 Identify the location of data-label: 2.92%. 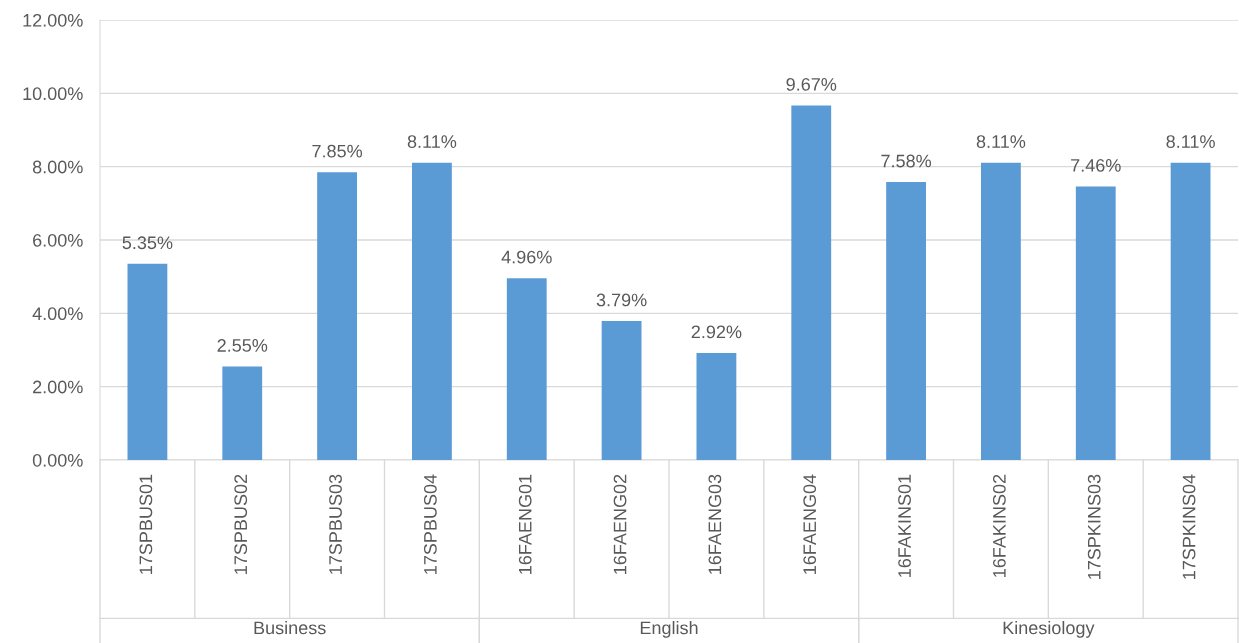
(716, 332).